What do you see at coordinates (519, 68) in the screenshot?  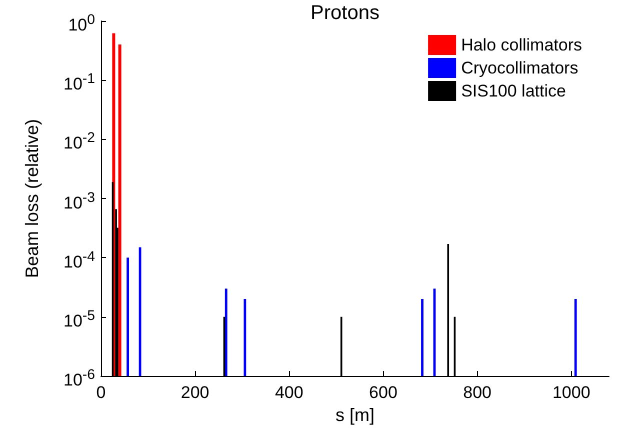 I see `legend-label: Cryocollimators` at bounding box center [519, 68].